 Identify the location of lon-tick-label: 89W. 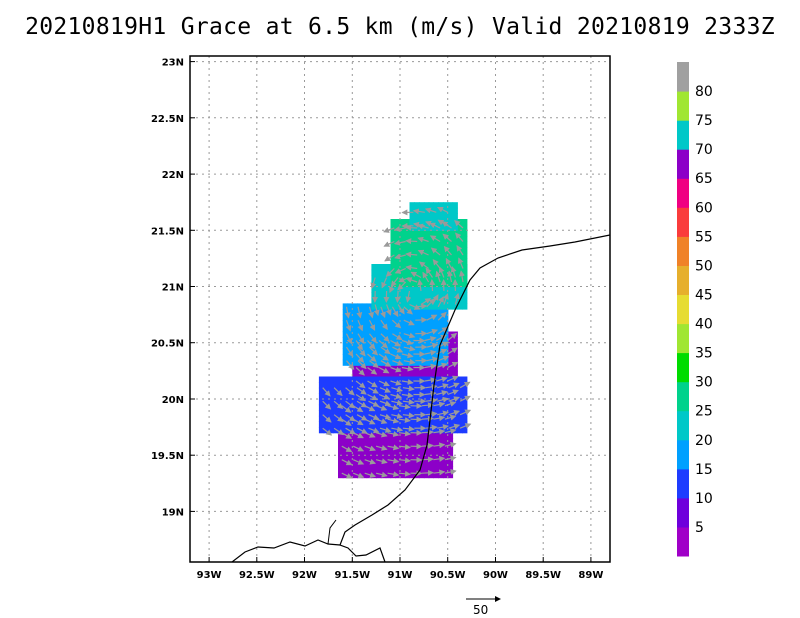
(590, 575).